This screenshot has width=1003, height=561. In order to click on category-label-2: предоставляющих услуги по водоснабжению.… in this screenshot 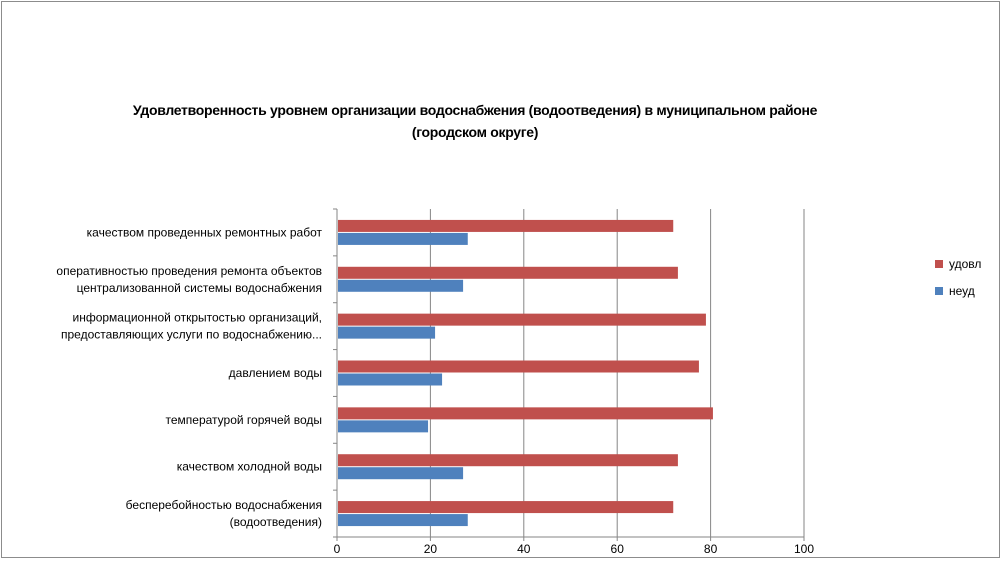, I will do `click(191, 335)`.